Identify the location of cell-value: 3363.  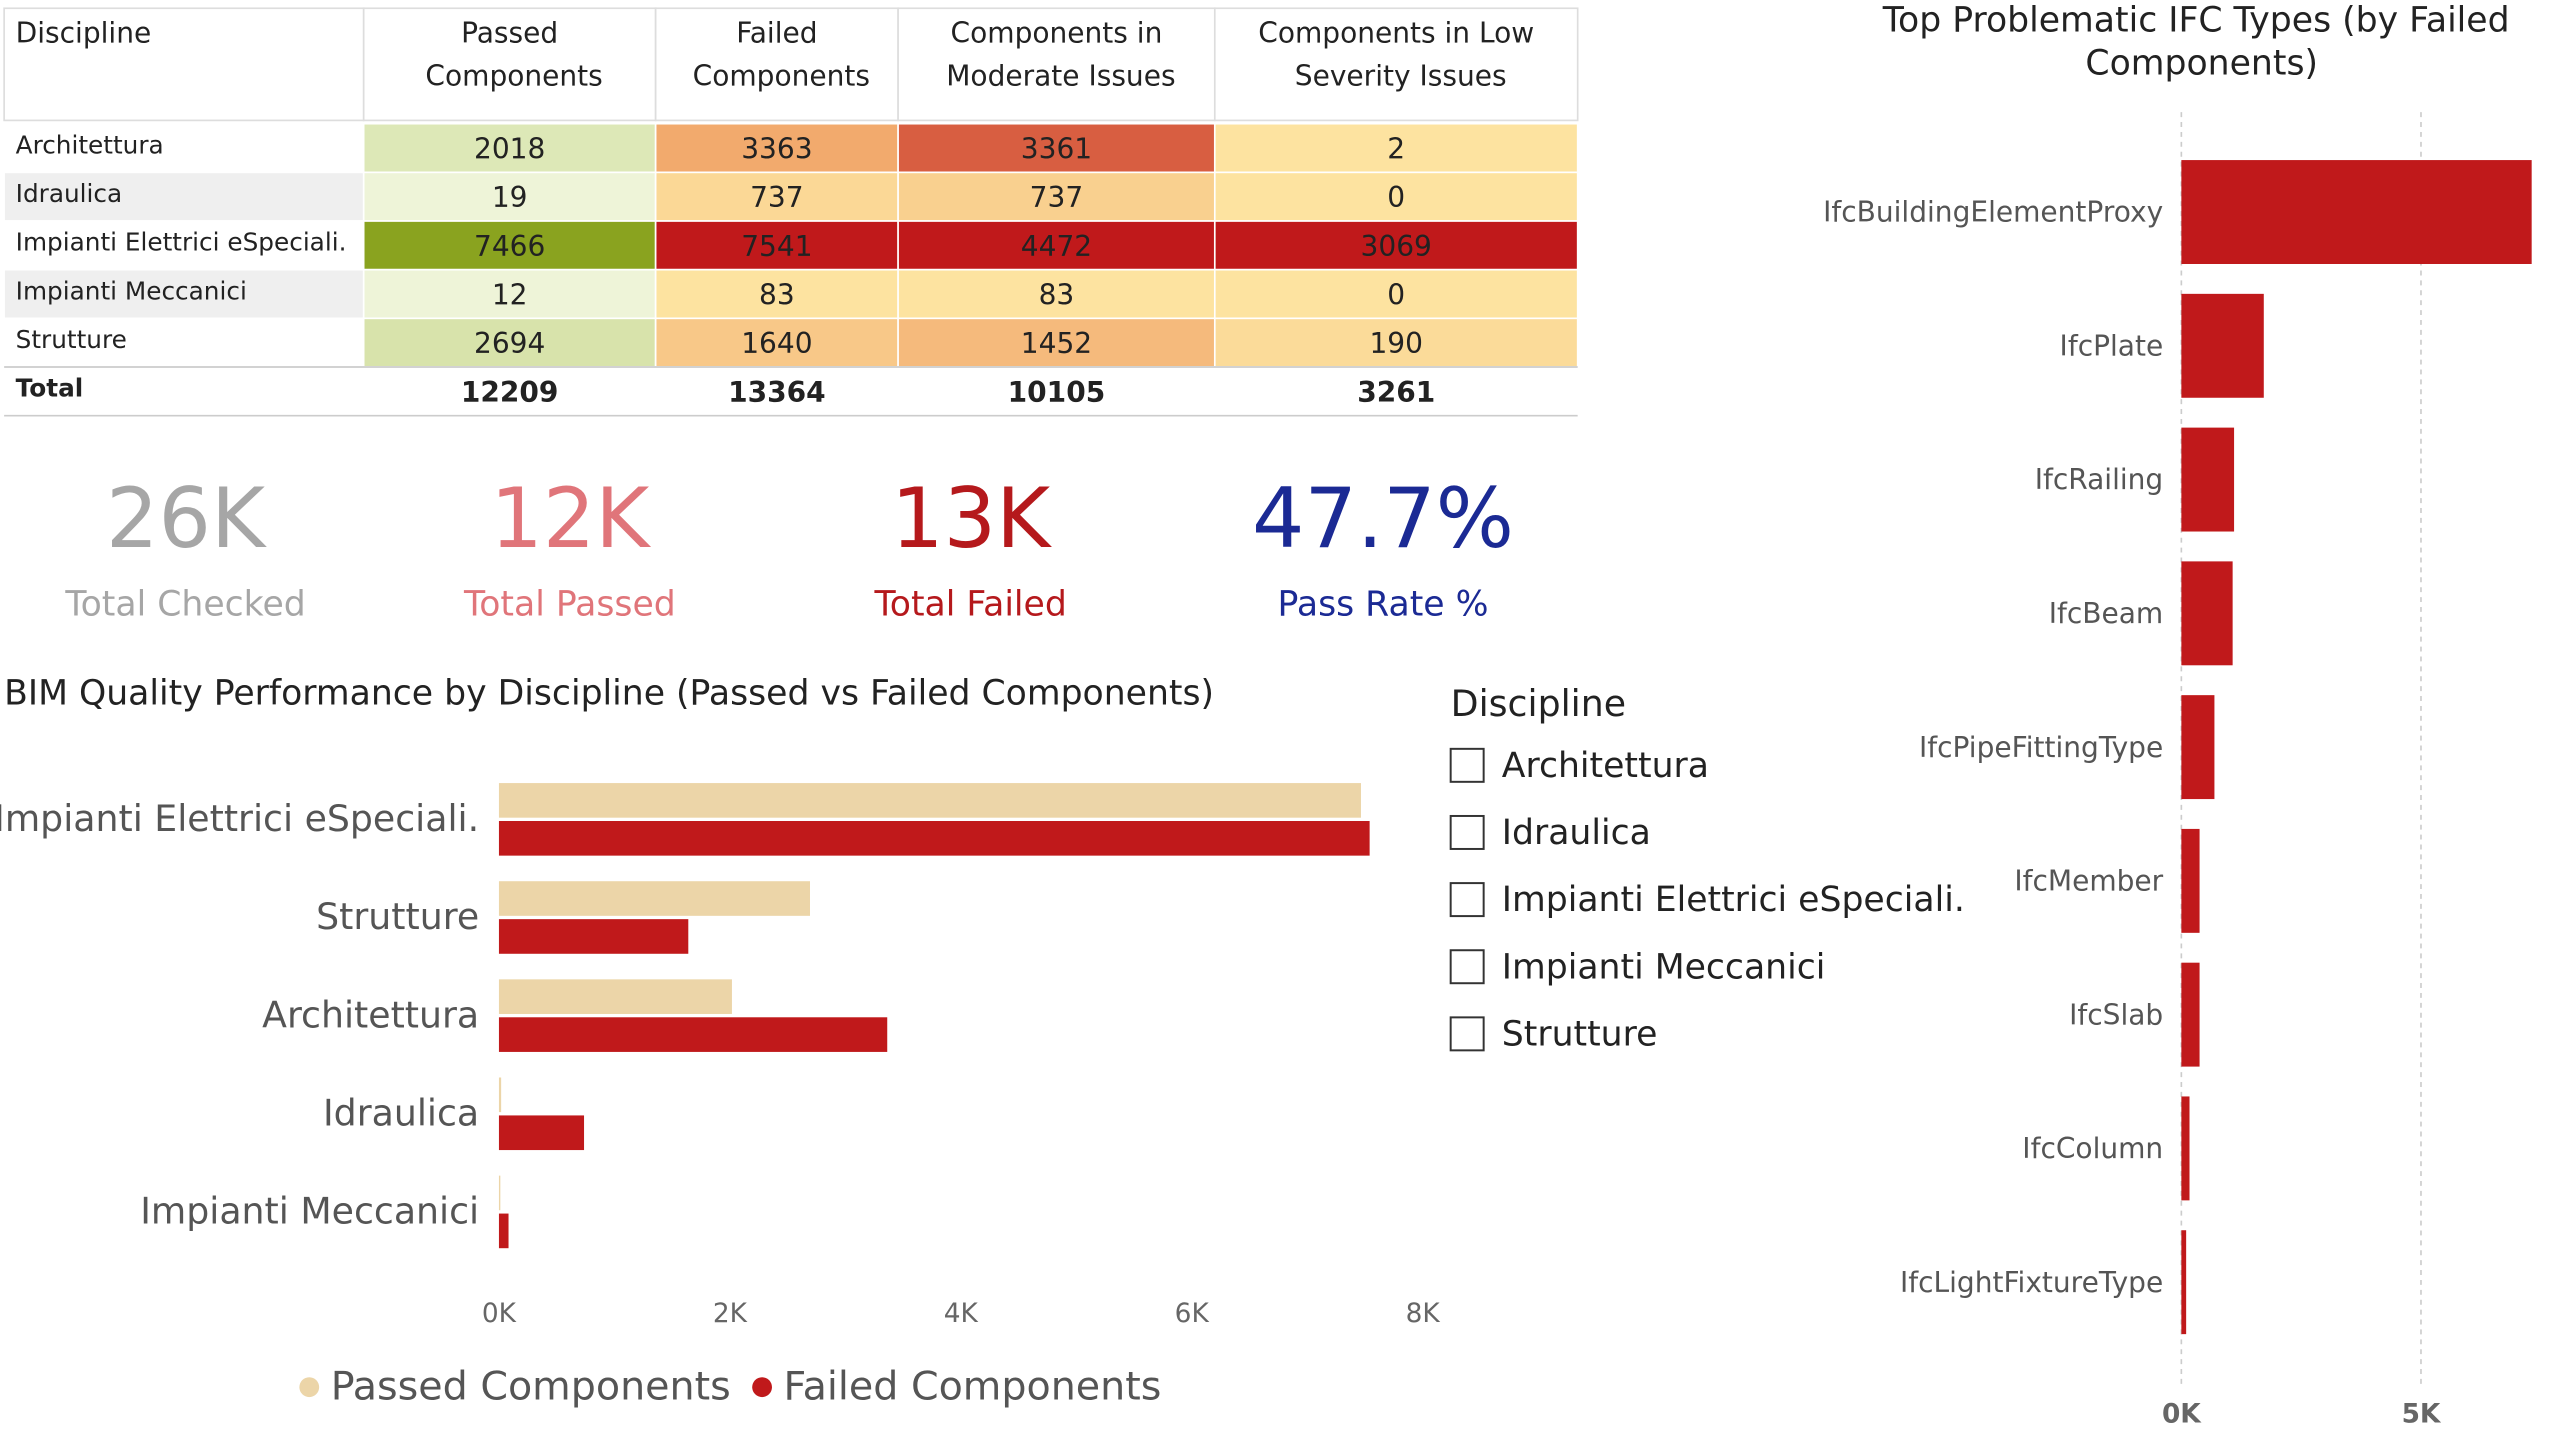
(776, 149).